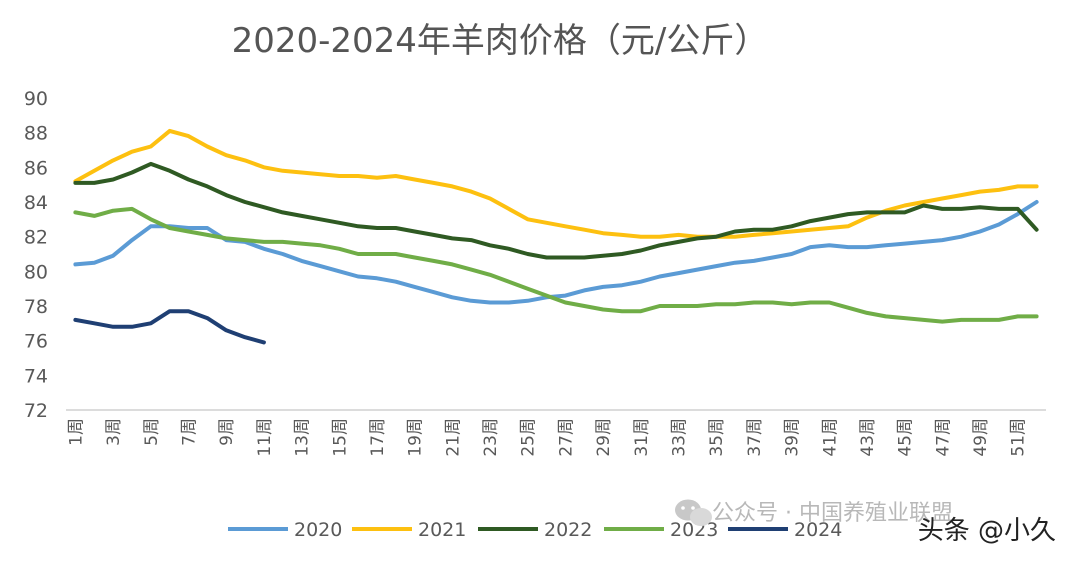 Image resolution: width=1080 pixels, height=561 pixels. I want to click on x-tick-label: 11周, so click(265, 437).